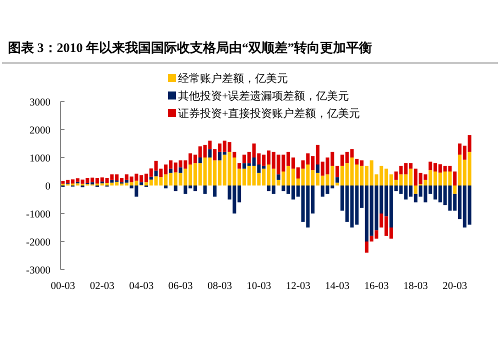 Image resolution: width=500 pixels, height=362 pixels. Describe the element at coordinates (233, 78) in the screenshot. I see `legend-label: 经常账户差额，亿美元` at that location.